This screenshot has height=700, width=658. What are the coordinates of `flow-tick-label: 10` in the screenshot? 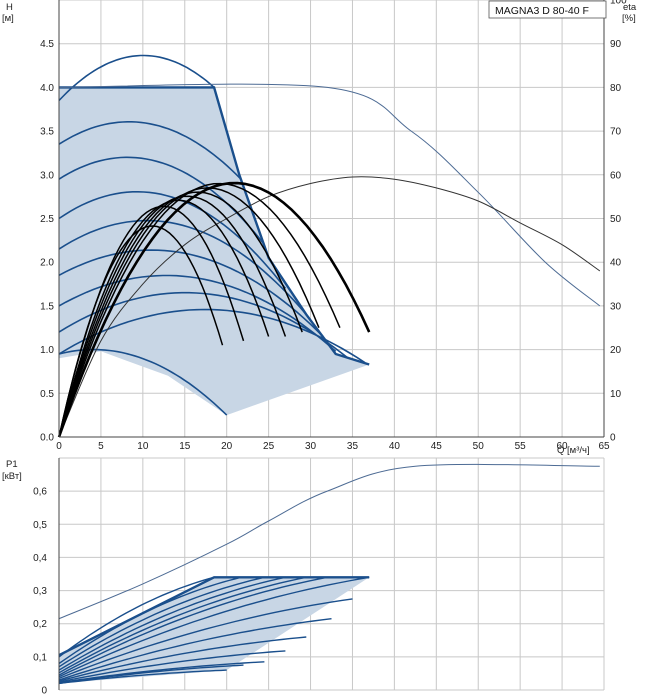 It's located at (143, 446).